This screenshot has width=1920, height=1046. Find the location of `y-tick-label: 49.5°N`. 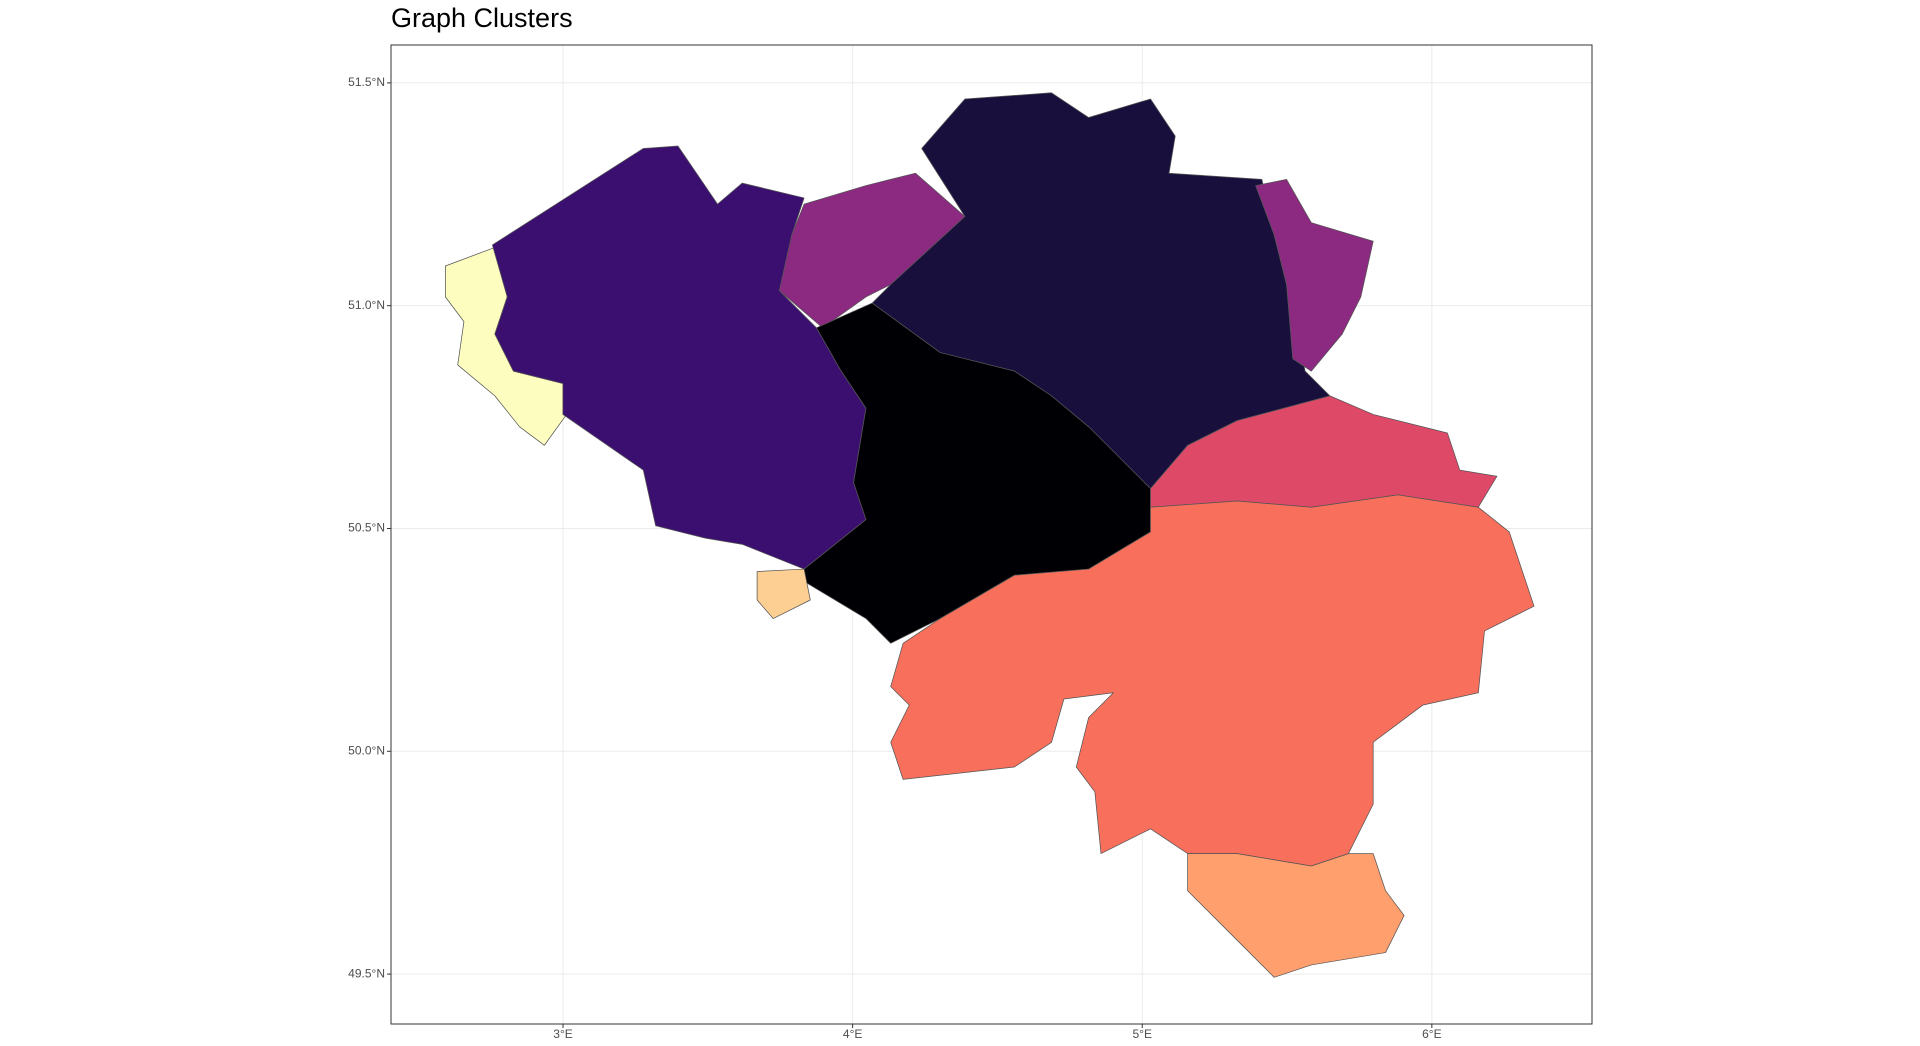

y-tick-label: 49.5°N is located at coordinates (366, 973).